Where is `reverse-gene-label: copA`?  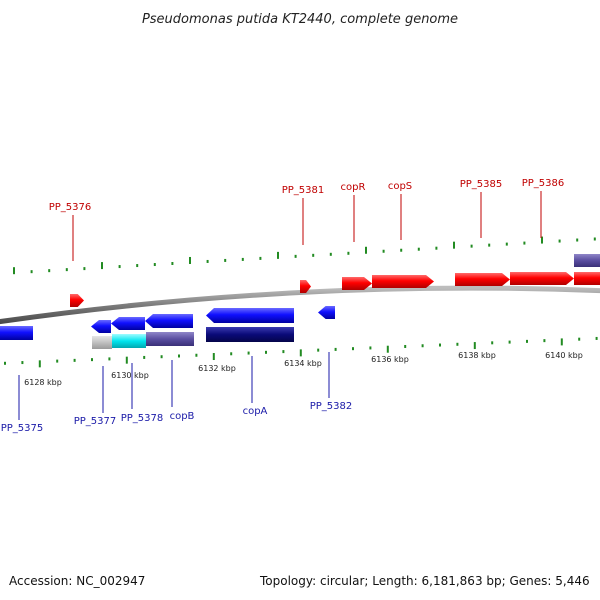 reverse-gene-label: copA is located at coordinates (255, 411).